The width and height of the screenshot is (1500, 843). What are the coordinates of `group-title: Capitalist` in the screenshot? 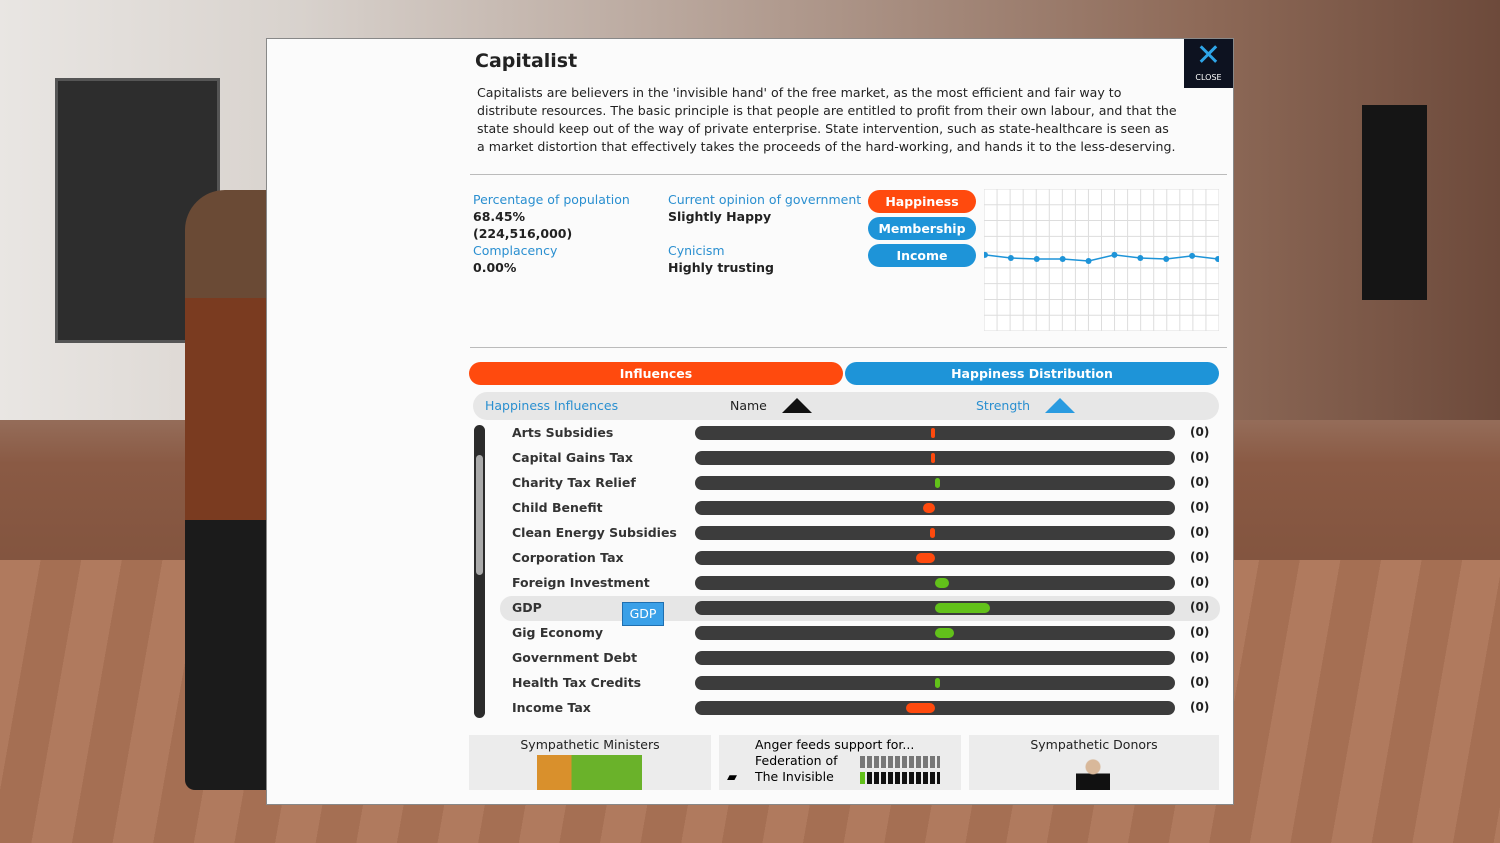 It's located at (526, 61).